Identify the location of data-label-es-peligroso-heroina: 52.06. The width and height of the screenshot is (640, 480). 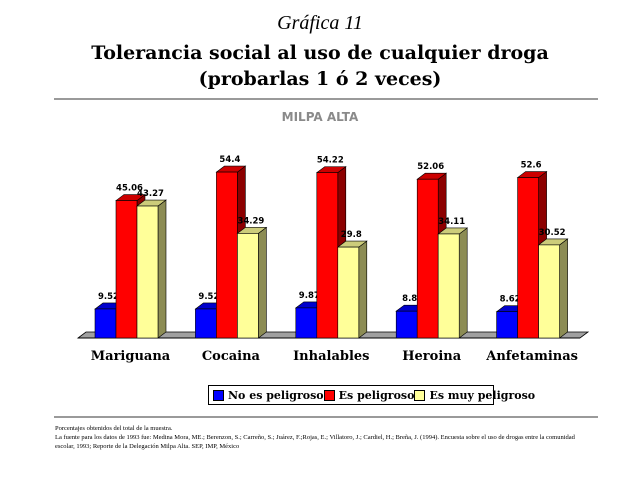
(430, 167).